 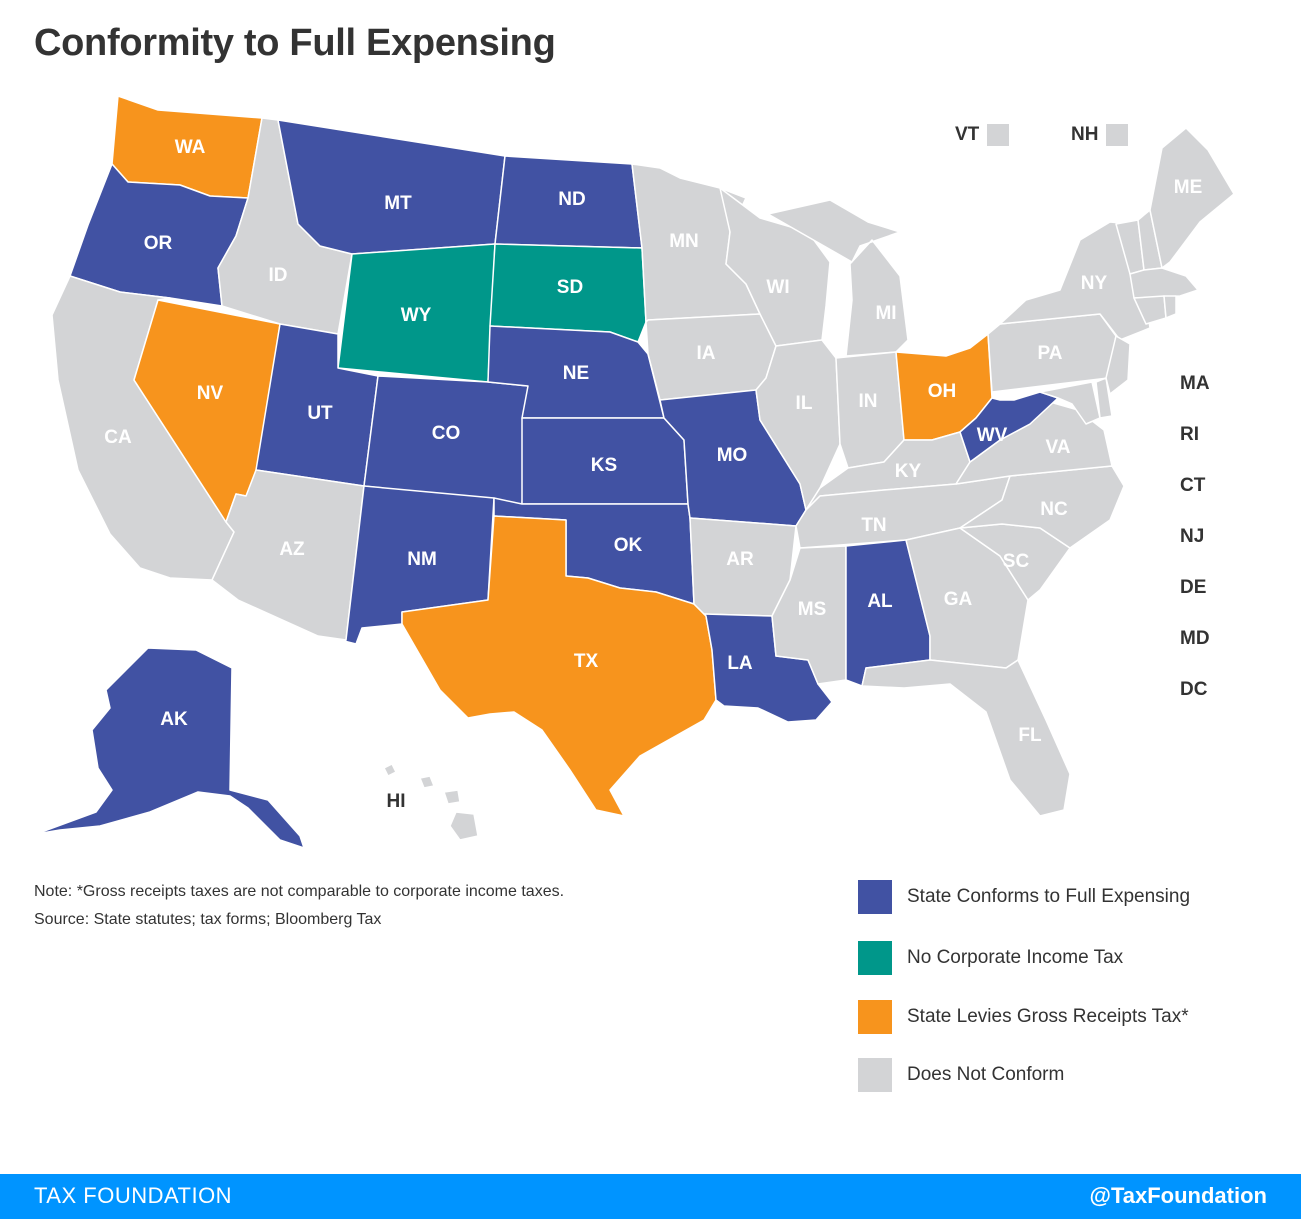 What do you see at coordinates (133, 1195) in the screenshot?
I see `footer-brand: TAX FOUNDATION` at bounding box center [133, 1195].